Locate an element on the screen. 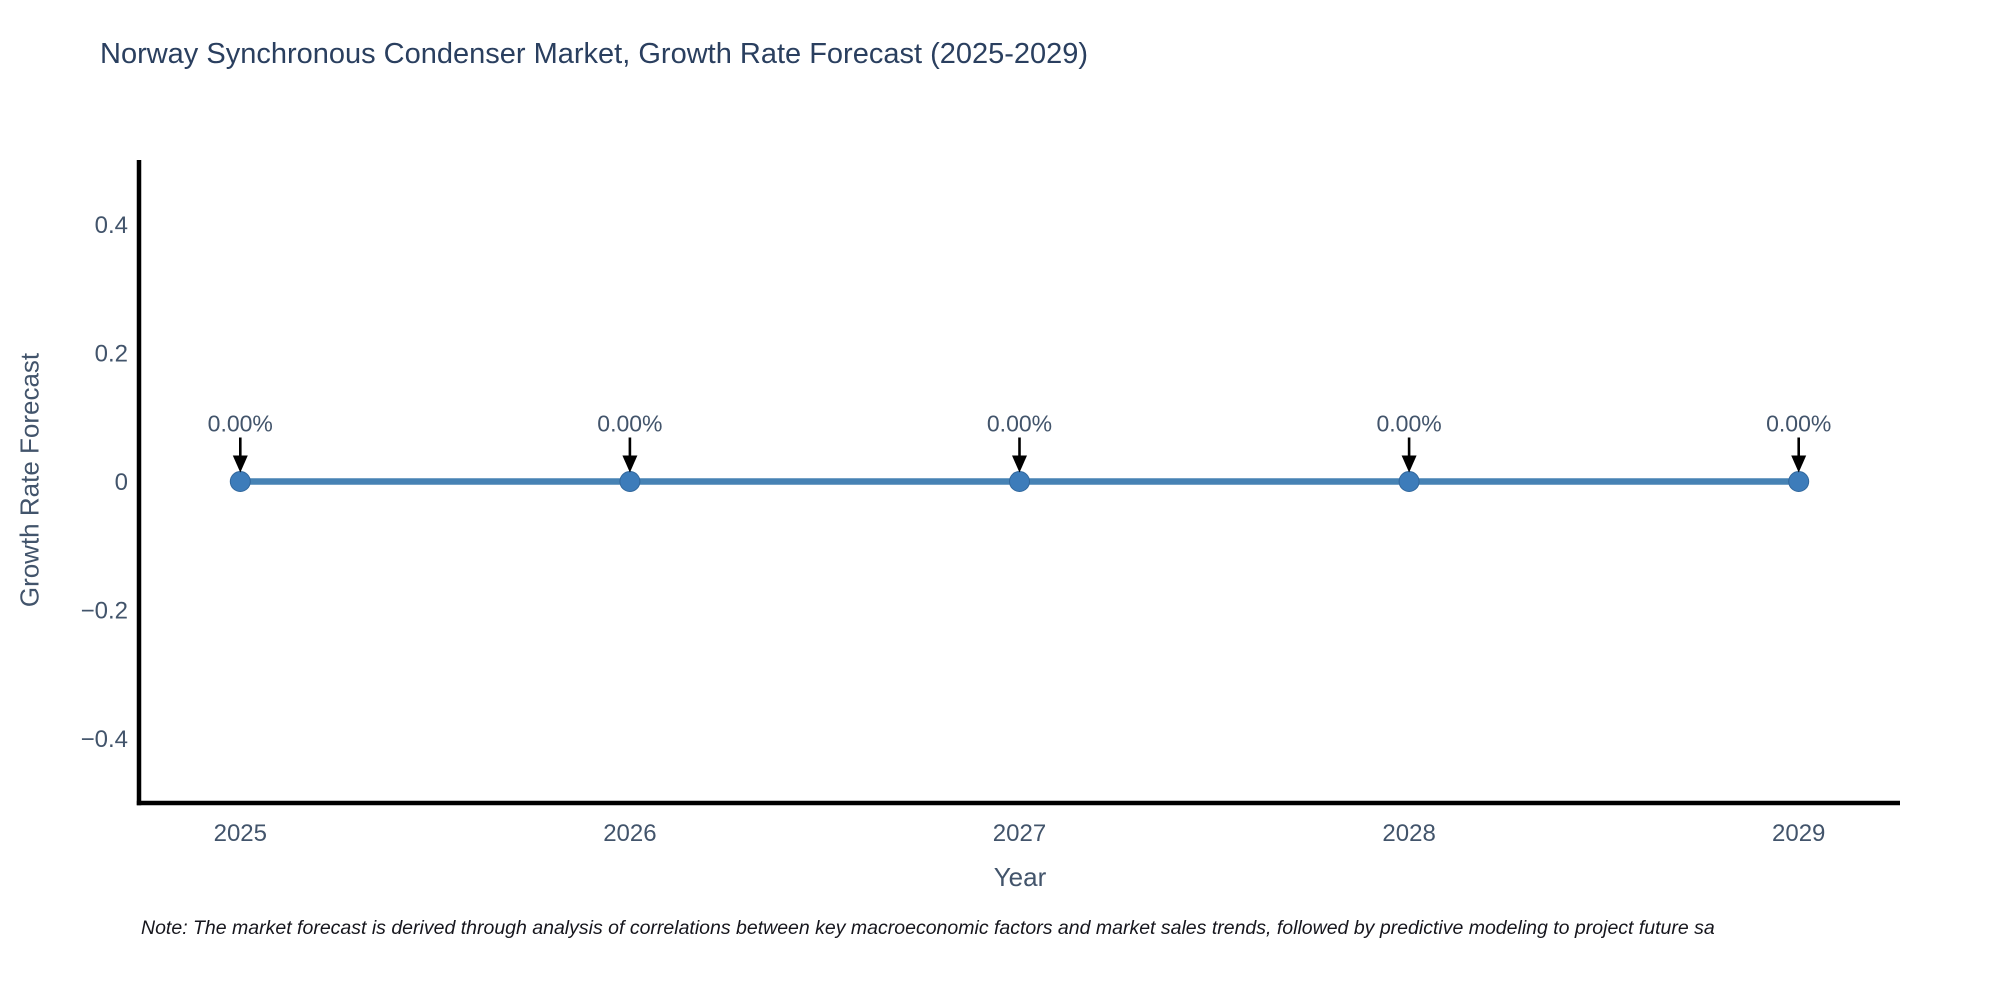  y-tick-label: −0.2 is located at coordinates (104, 611).